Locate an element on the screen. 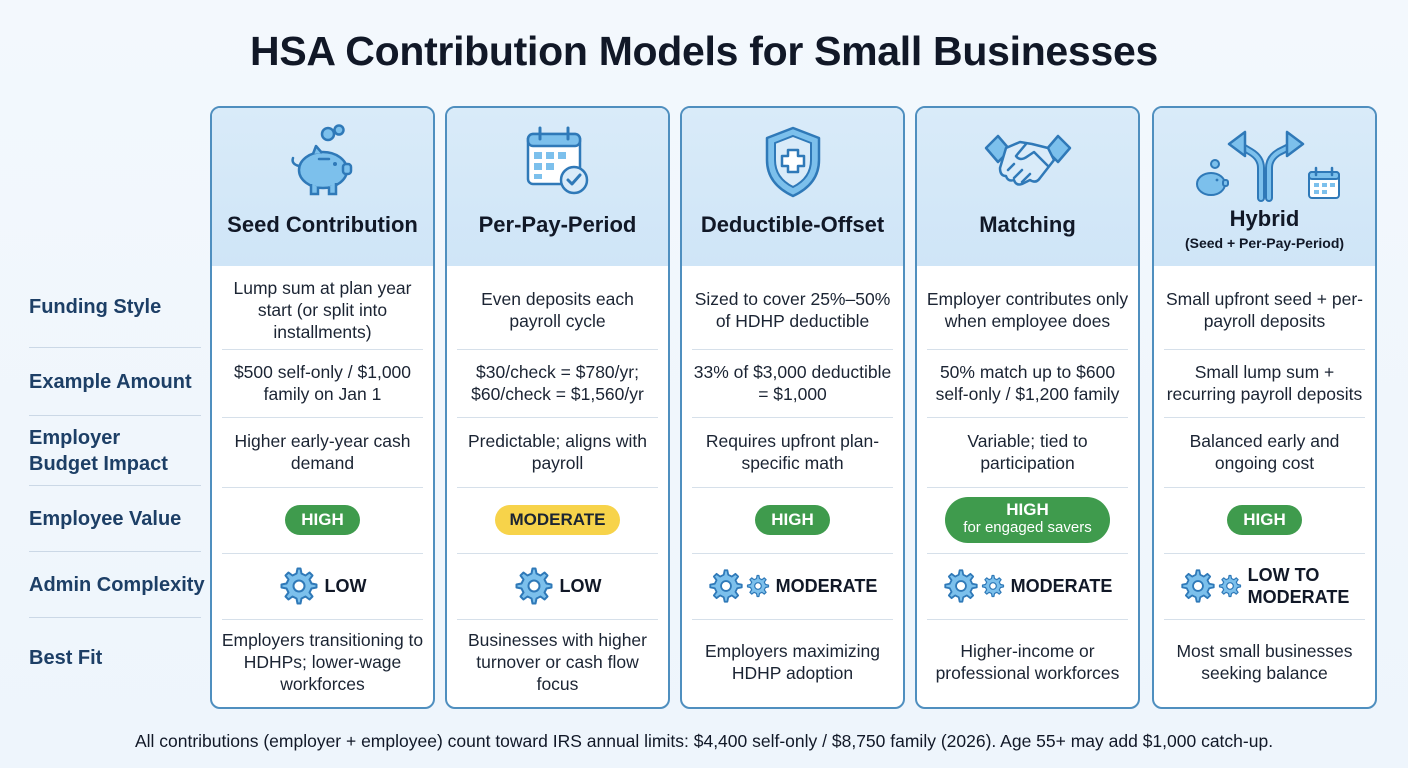 This screenshot has height=768, width=1408. row-label-funding-style: Funding Style is located at coordinates (95, 307).